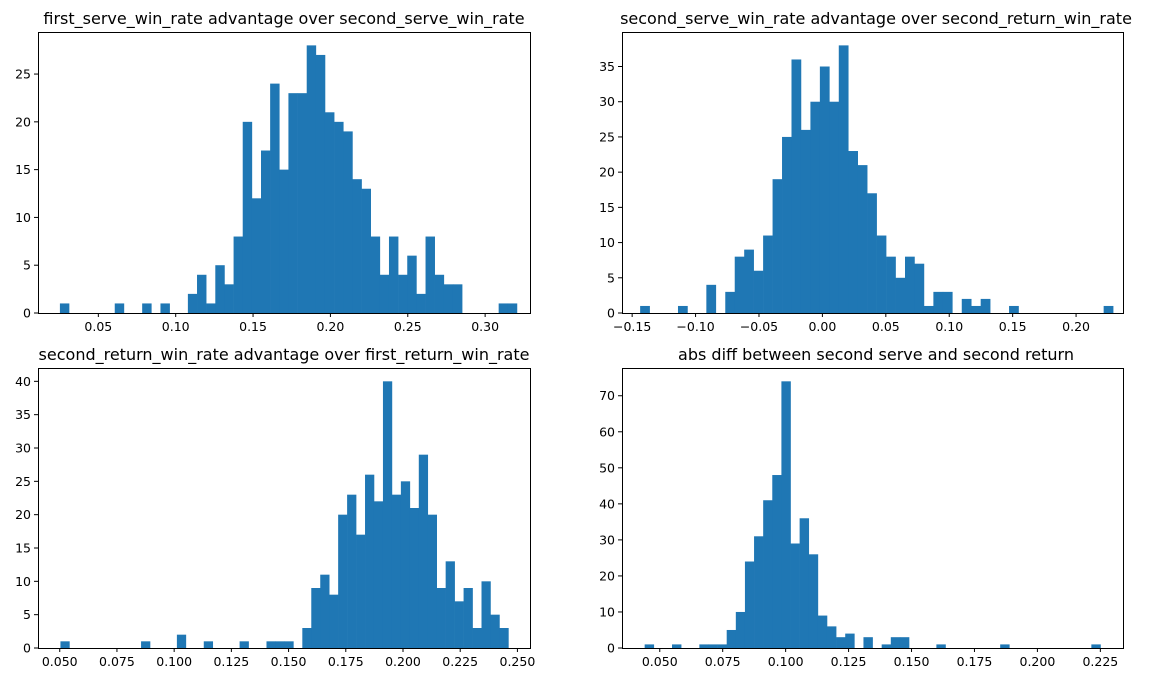 Image resolution: width=1151 pixels, height=682 pixels. I want to click on x-tick-label: −0.05, so click(759, 326).